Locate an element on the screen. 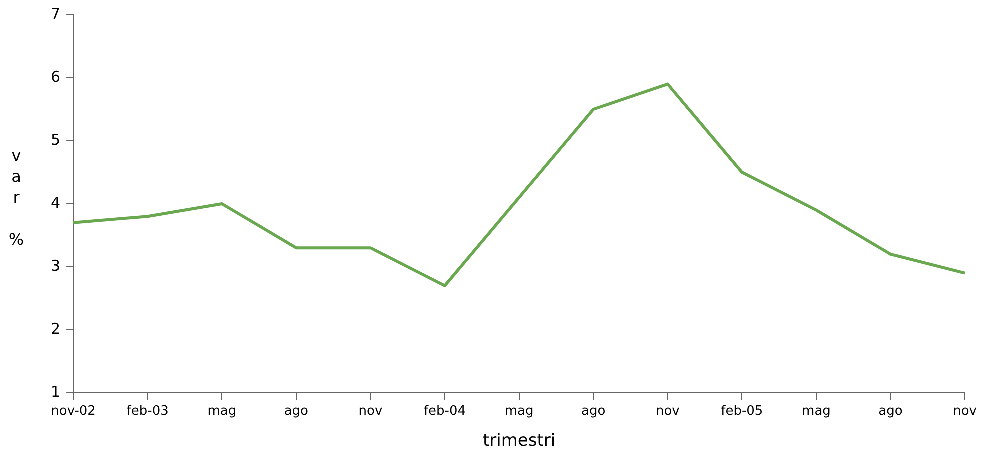  y-tick-label: 5 is located at coordinates (55, 139).